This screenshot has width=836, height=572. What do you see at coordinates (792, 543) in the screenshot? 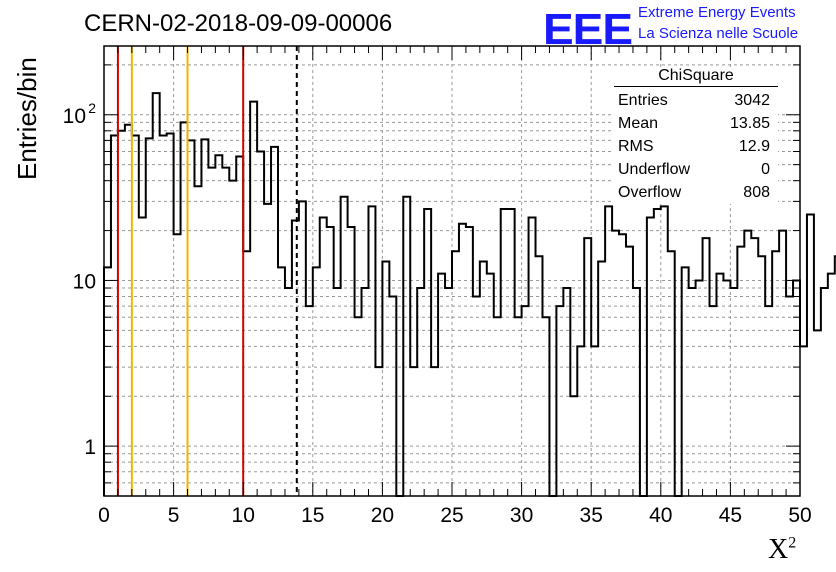
I see `x-axis-label-exponent: 2` at bounding box center [792, 543].